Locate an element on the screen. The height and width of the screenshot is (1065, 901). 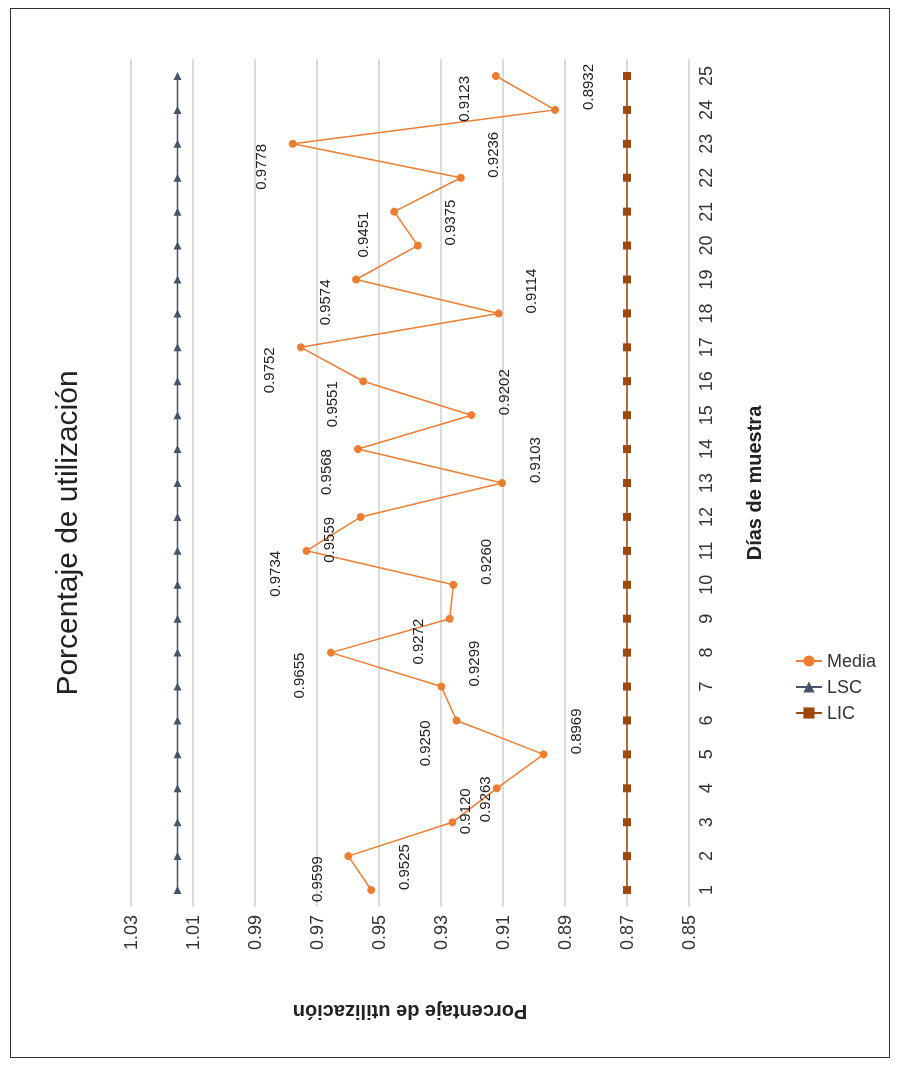
y-tick-label: 14 is located at coordinates (706, 449).